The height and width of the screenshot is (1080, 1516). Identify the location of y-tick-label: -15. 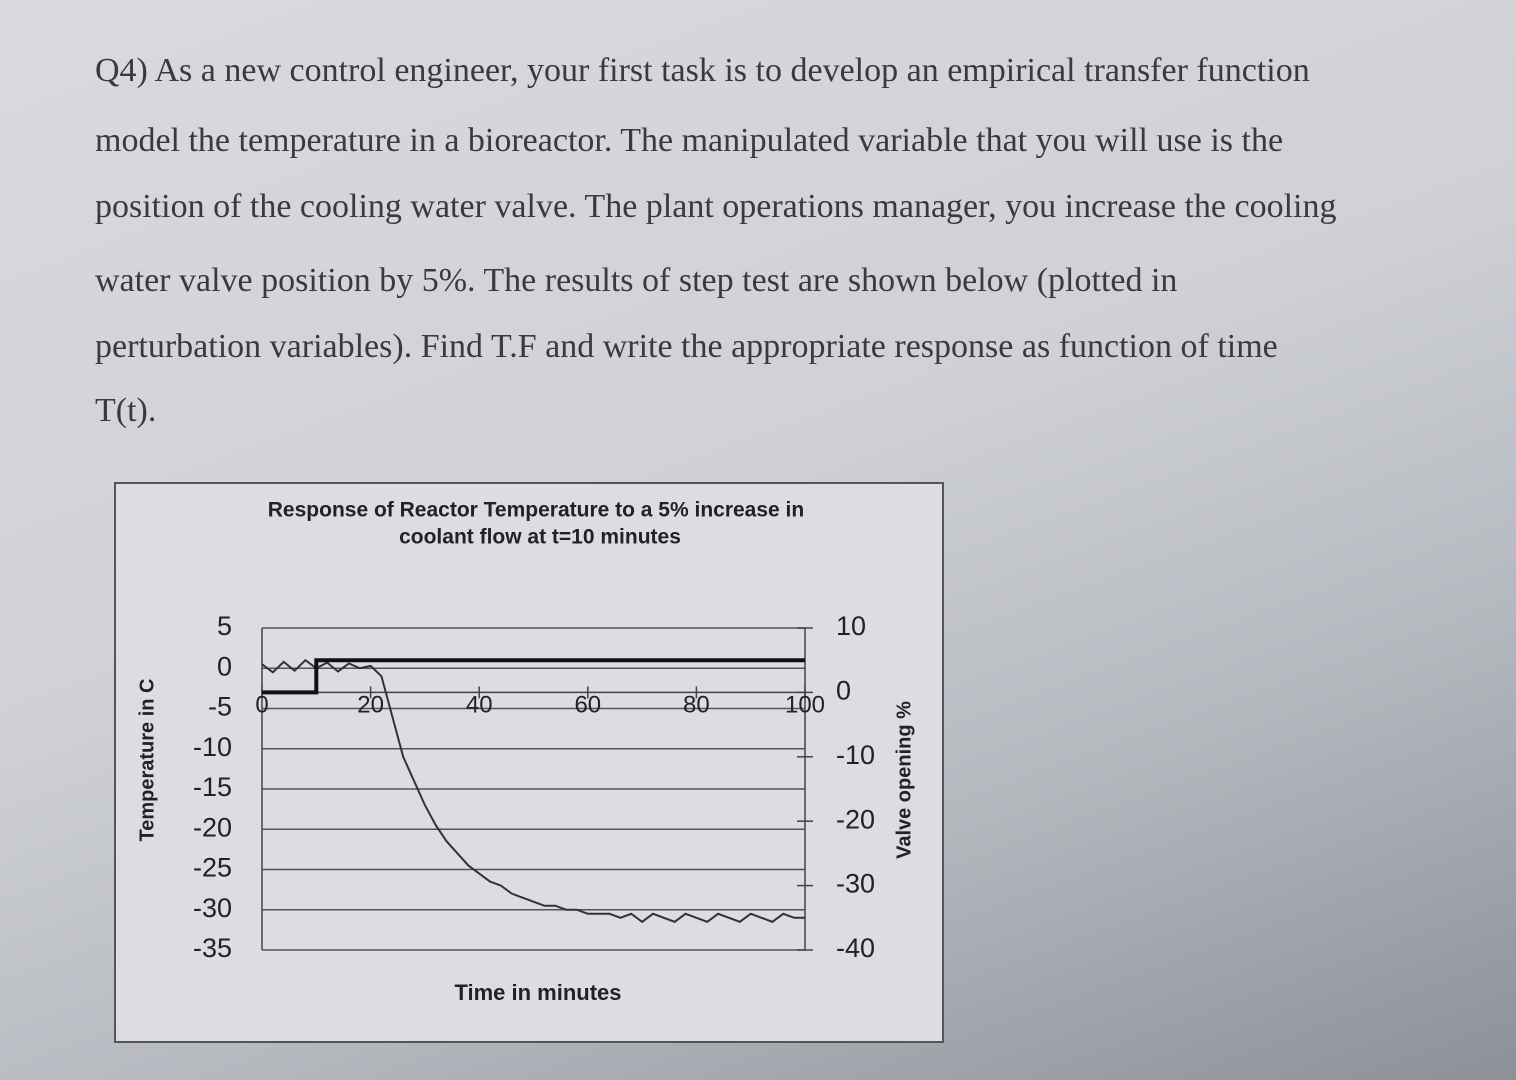
(212, 787).